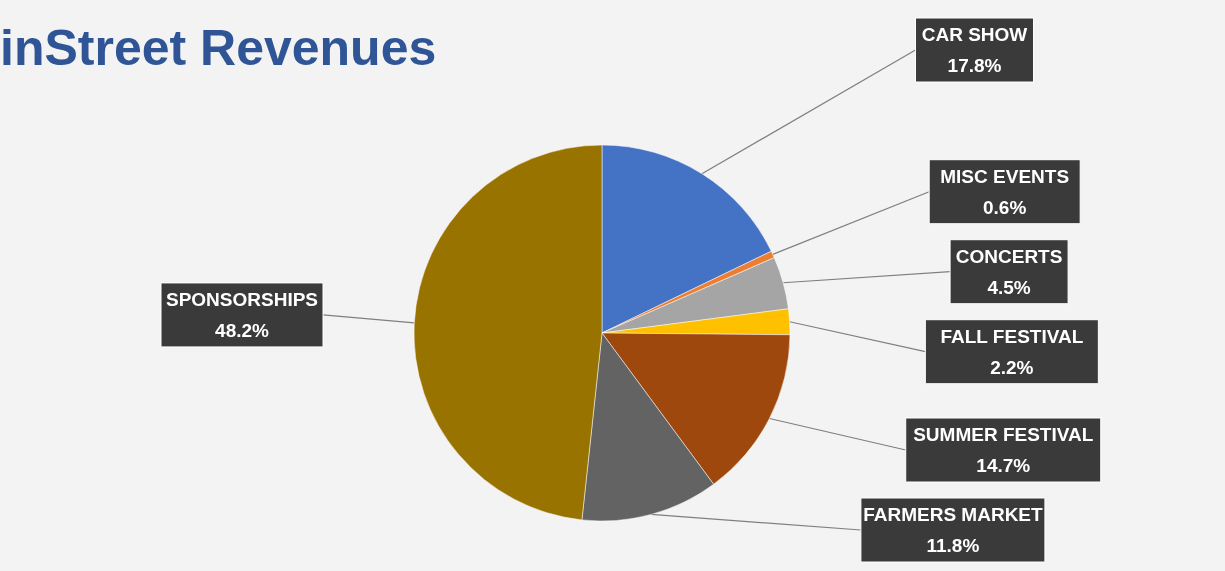 The image size is (1225, 571). What do you see at coordinates (1003, 465) in the screenshot?
I see `data-label: 14.7%` at bounding box center [1003, 465].